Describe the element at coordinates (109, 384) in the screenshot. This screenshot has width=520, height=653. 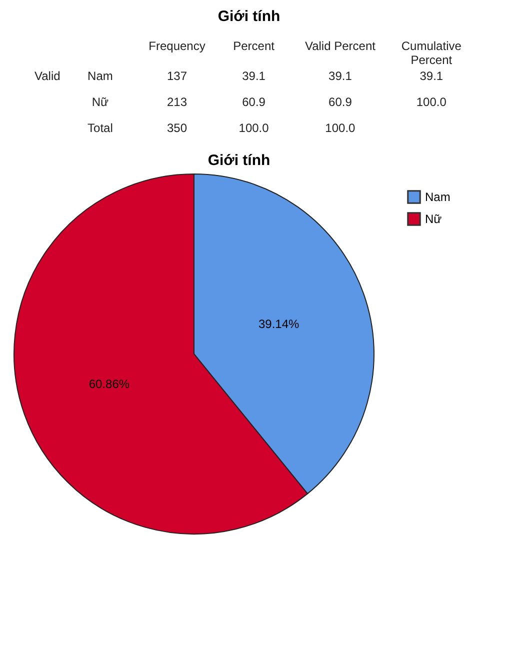
I see `data-label: 60.86%` at that location.